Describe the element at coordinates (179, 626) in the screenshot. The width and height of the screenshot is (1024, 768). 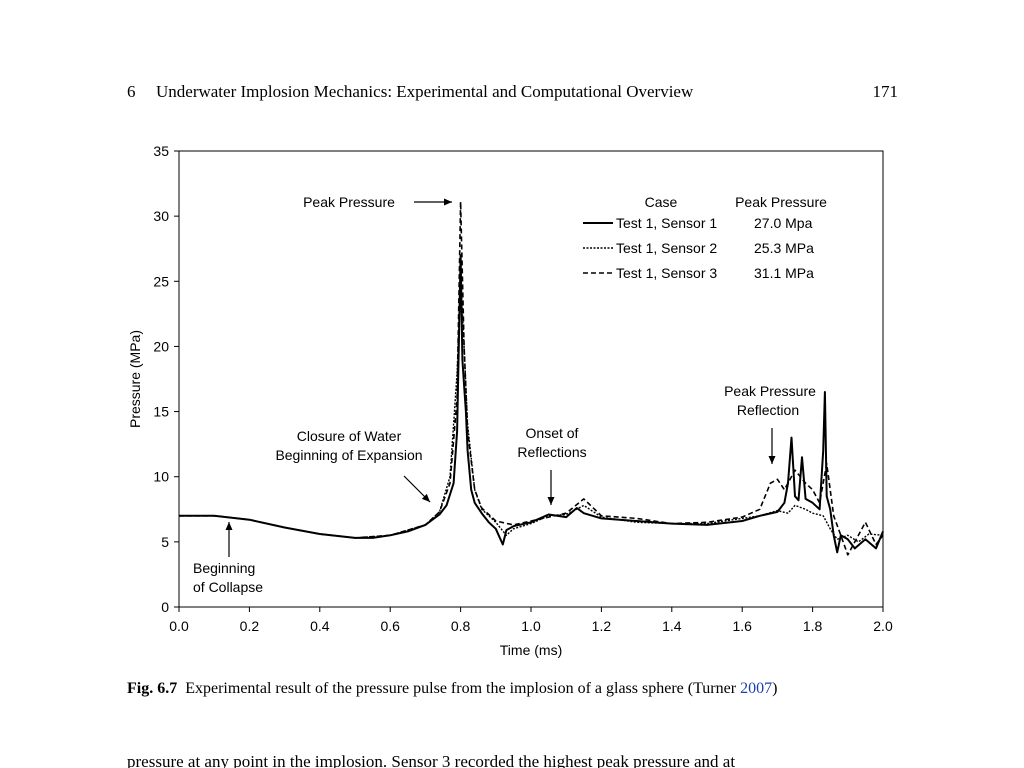
I see `x-tick-label: 0.0` at that location.